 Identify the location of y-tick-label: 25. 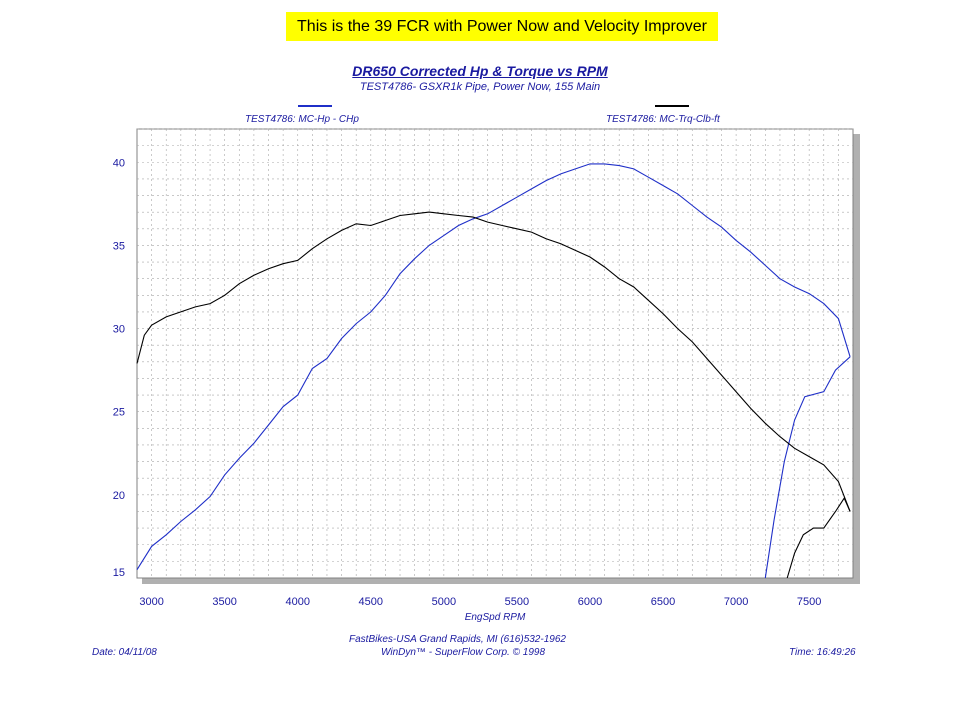
(119, 413).